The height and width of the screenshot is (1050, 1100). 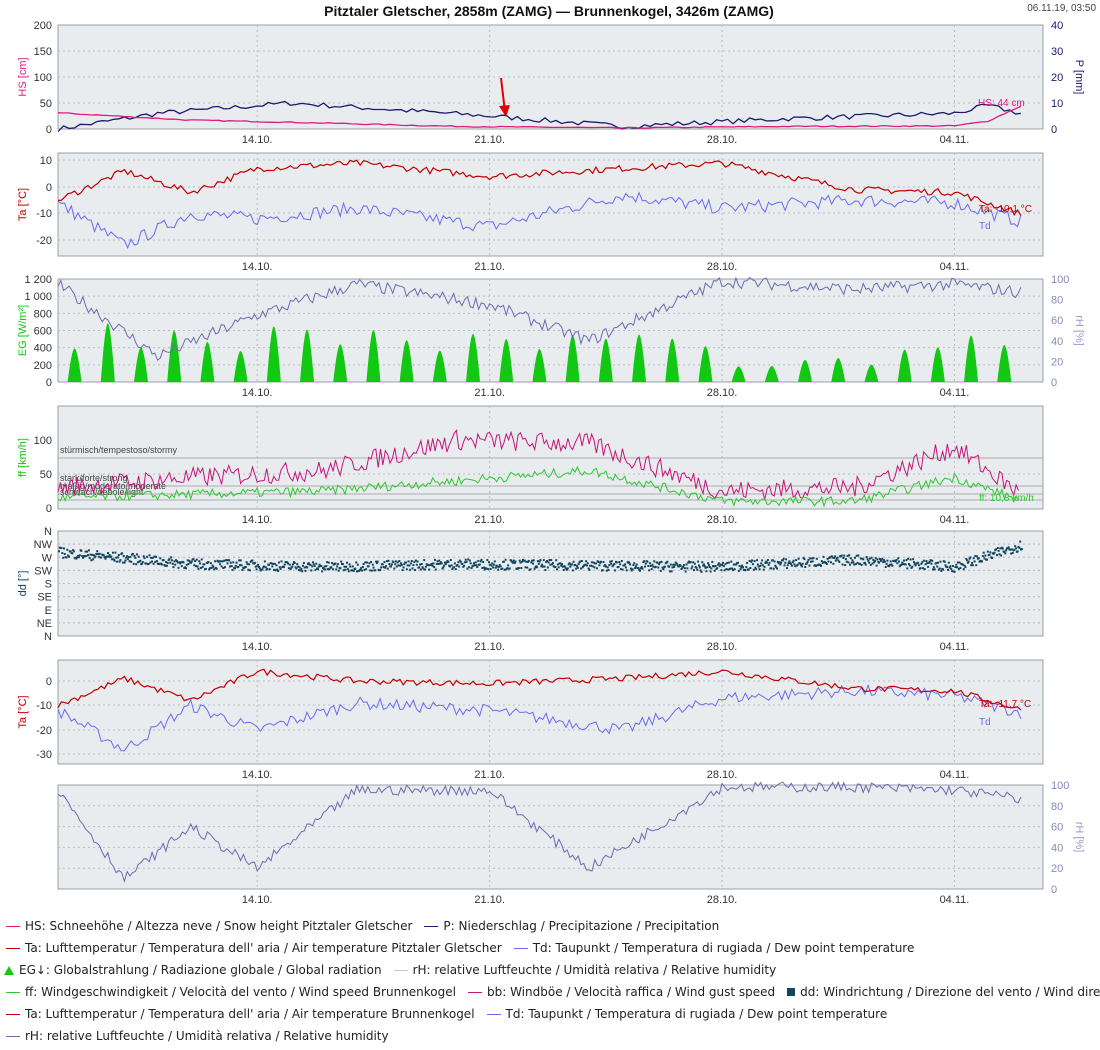 What do you see at coordinates (43, 52) in the screenshot?
I see `y-tick-label: 150` at bounding box center [43, 52].